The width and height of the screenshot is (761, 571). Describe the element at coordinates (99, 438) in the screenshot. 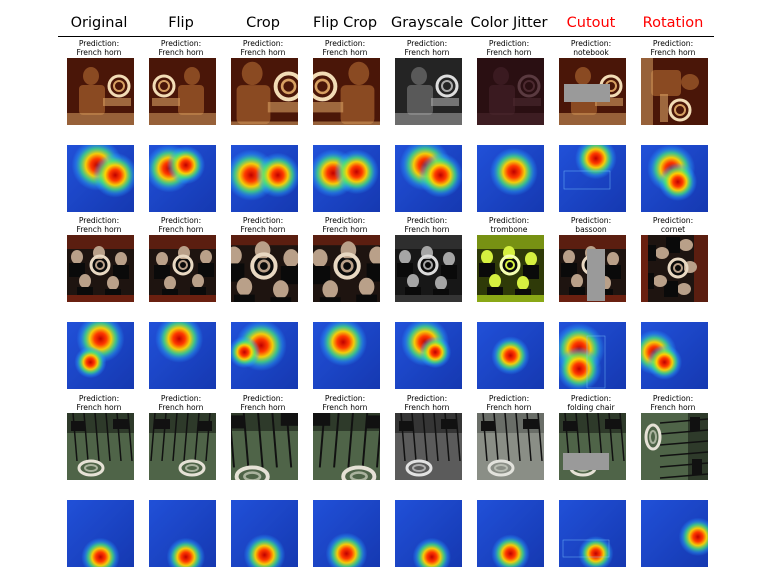

I see `example-3-original-cell: Prediction: French horn` at that location.